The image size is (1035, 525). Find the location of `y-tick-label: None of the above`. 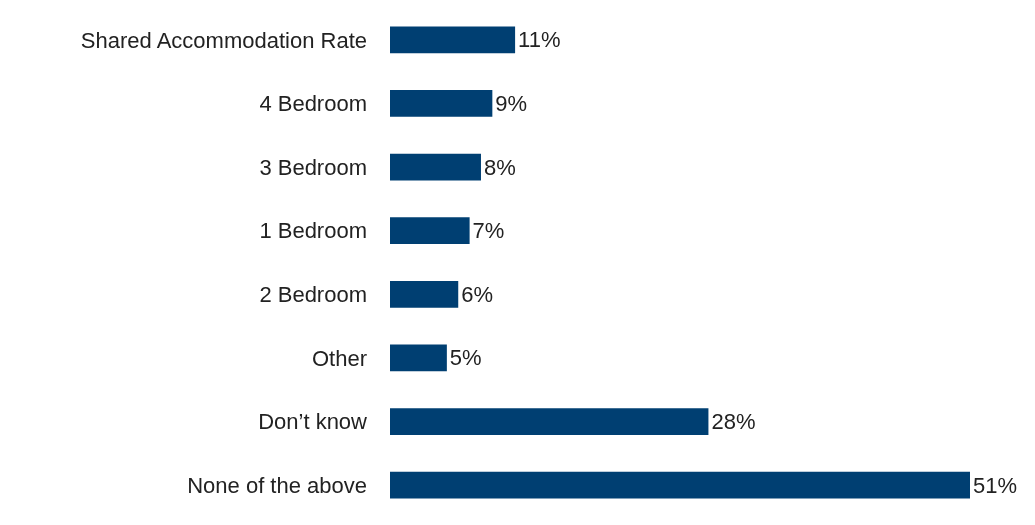

y-tick-label: None of the above is located at coordinates (277, 485).